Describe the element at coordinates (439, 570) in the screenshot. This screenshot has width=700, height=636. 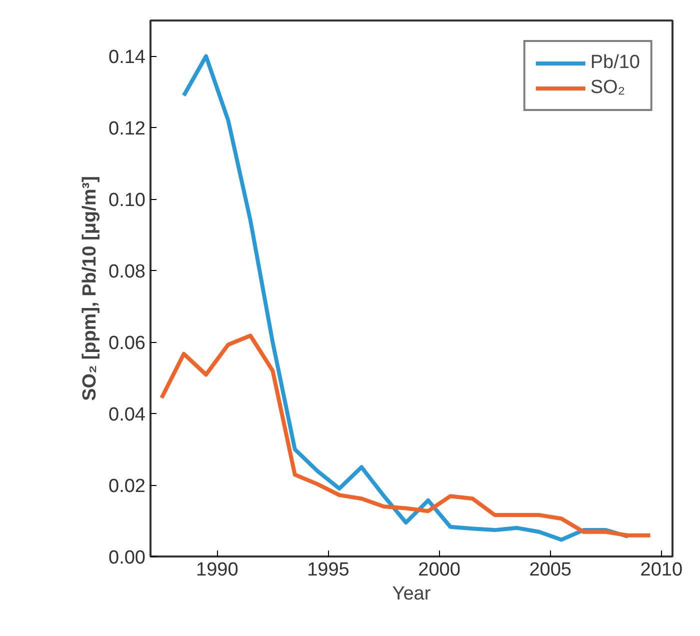
I see `x-tick-label: 2000` at that location.